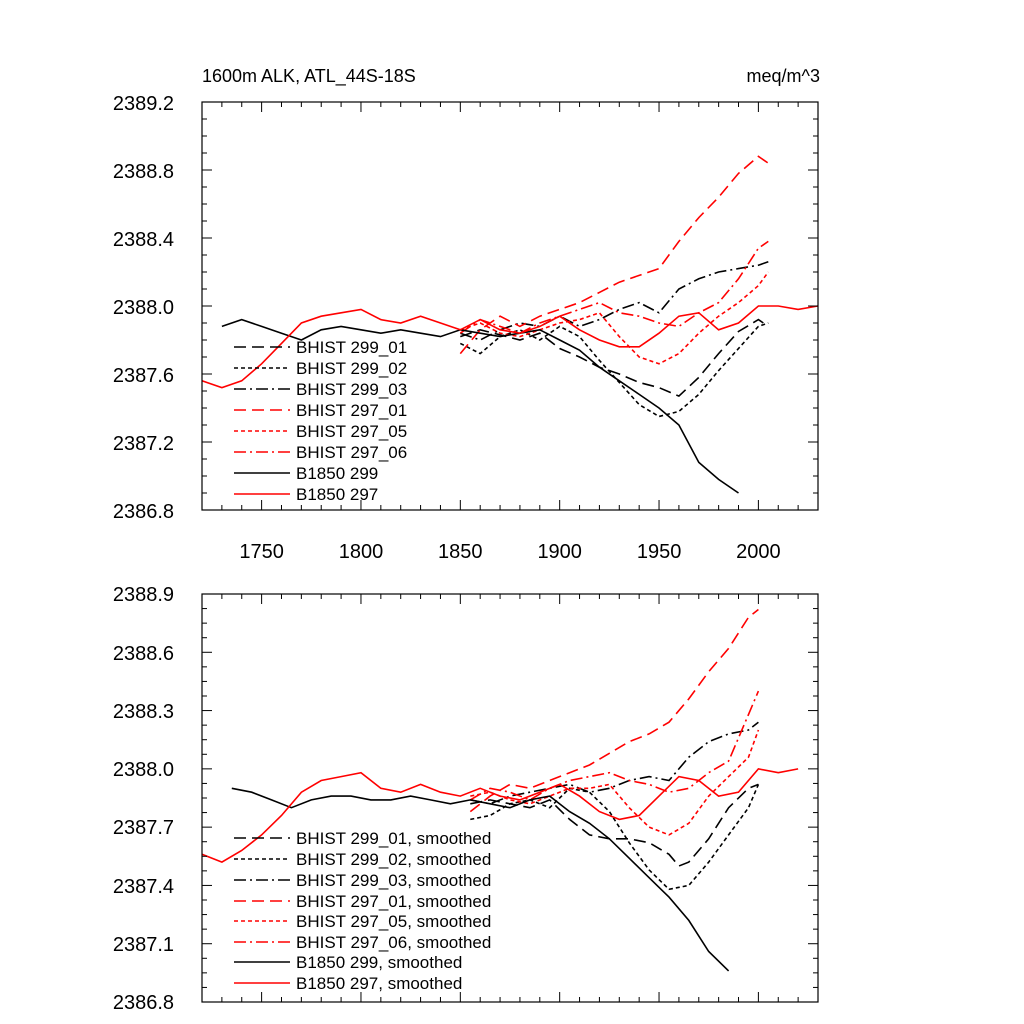 This screenshot has height=1024, width=1024. I want to click on top-ytick-label: 2386.8, so click(143, 512).